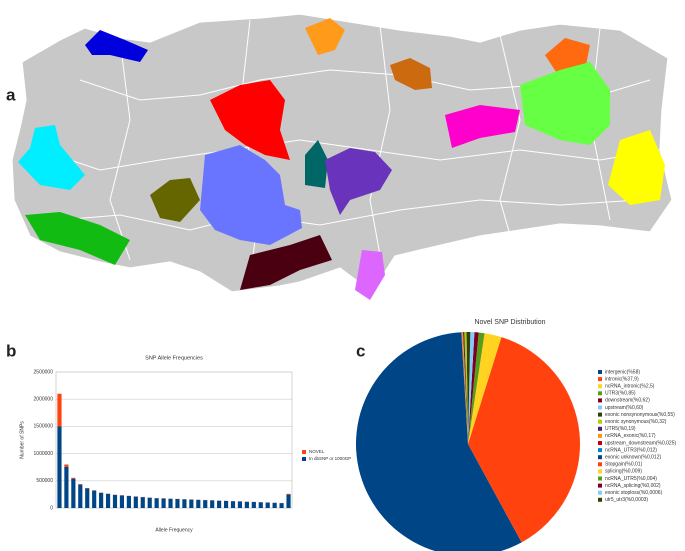 The width and height of the screenshot is (685, 551). I want to click on legend-label: exonic synonymous(%0,32), so click(636, 422).